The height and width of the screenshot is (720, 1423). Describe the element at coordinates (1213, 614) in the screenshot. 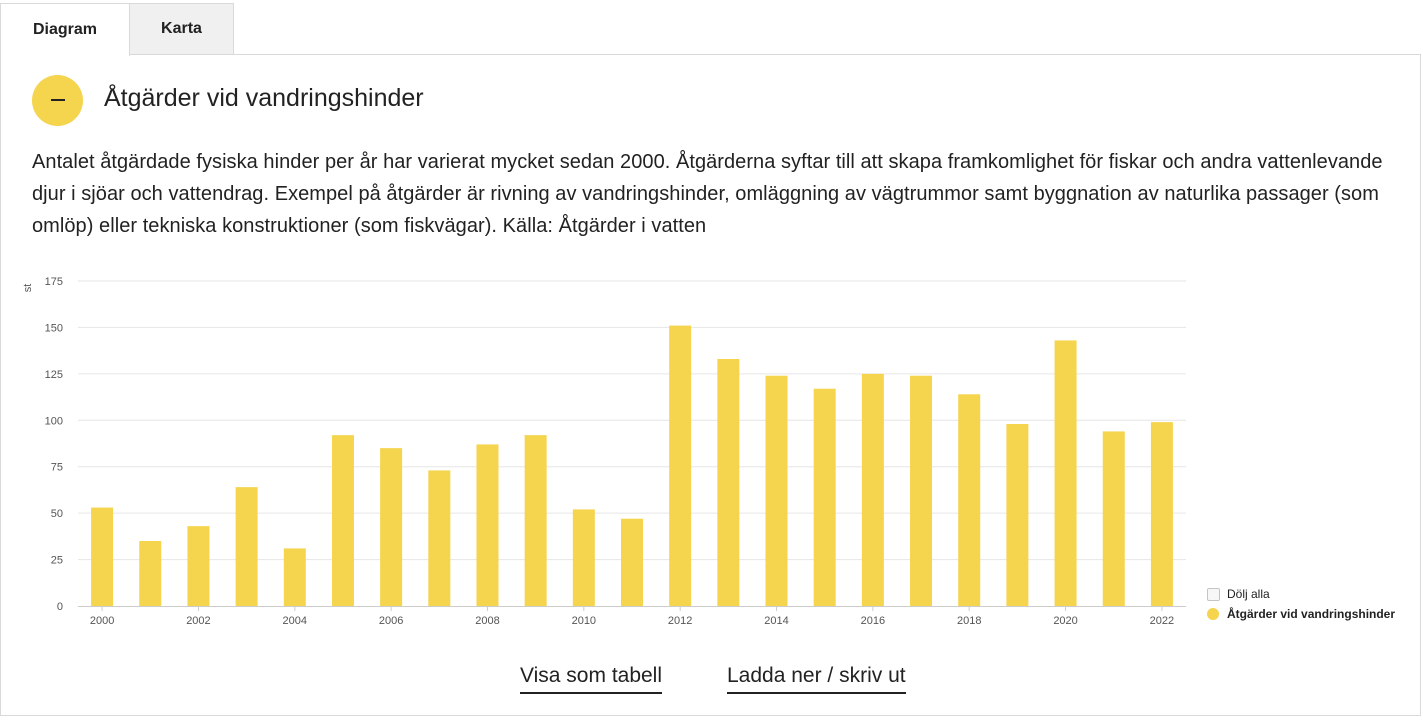

I see `legend-dot-icon` at that location.